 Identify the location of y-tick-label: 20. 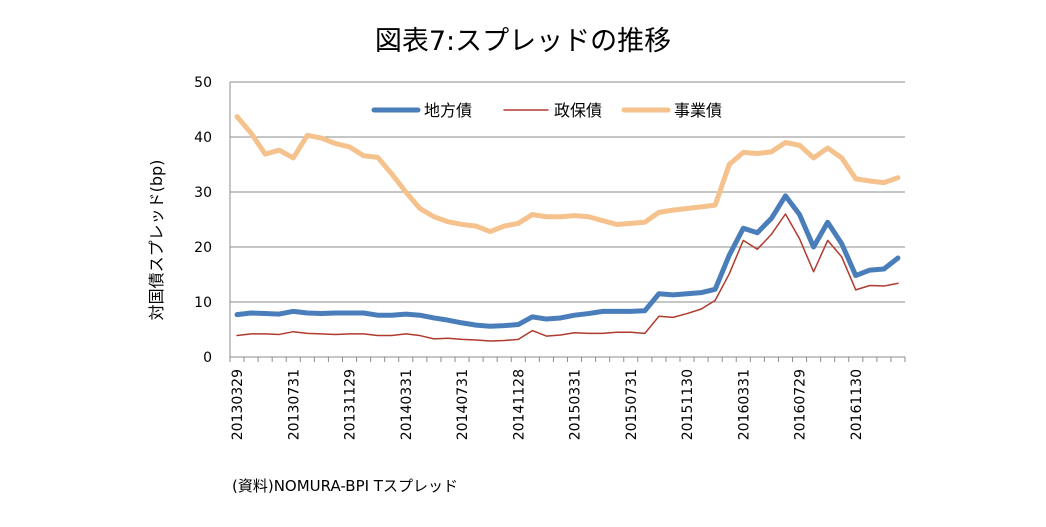
(203, 248).